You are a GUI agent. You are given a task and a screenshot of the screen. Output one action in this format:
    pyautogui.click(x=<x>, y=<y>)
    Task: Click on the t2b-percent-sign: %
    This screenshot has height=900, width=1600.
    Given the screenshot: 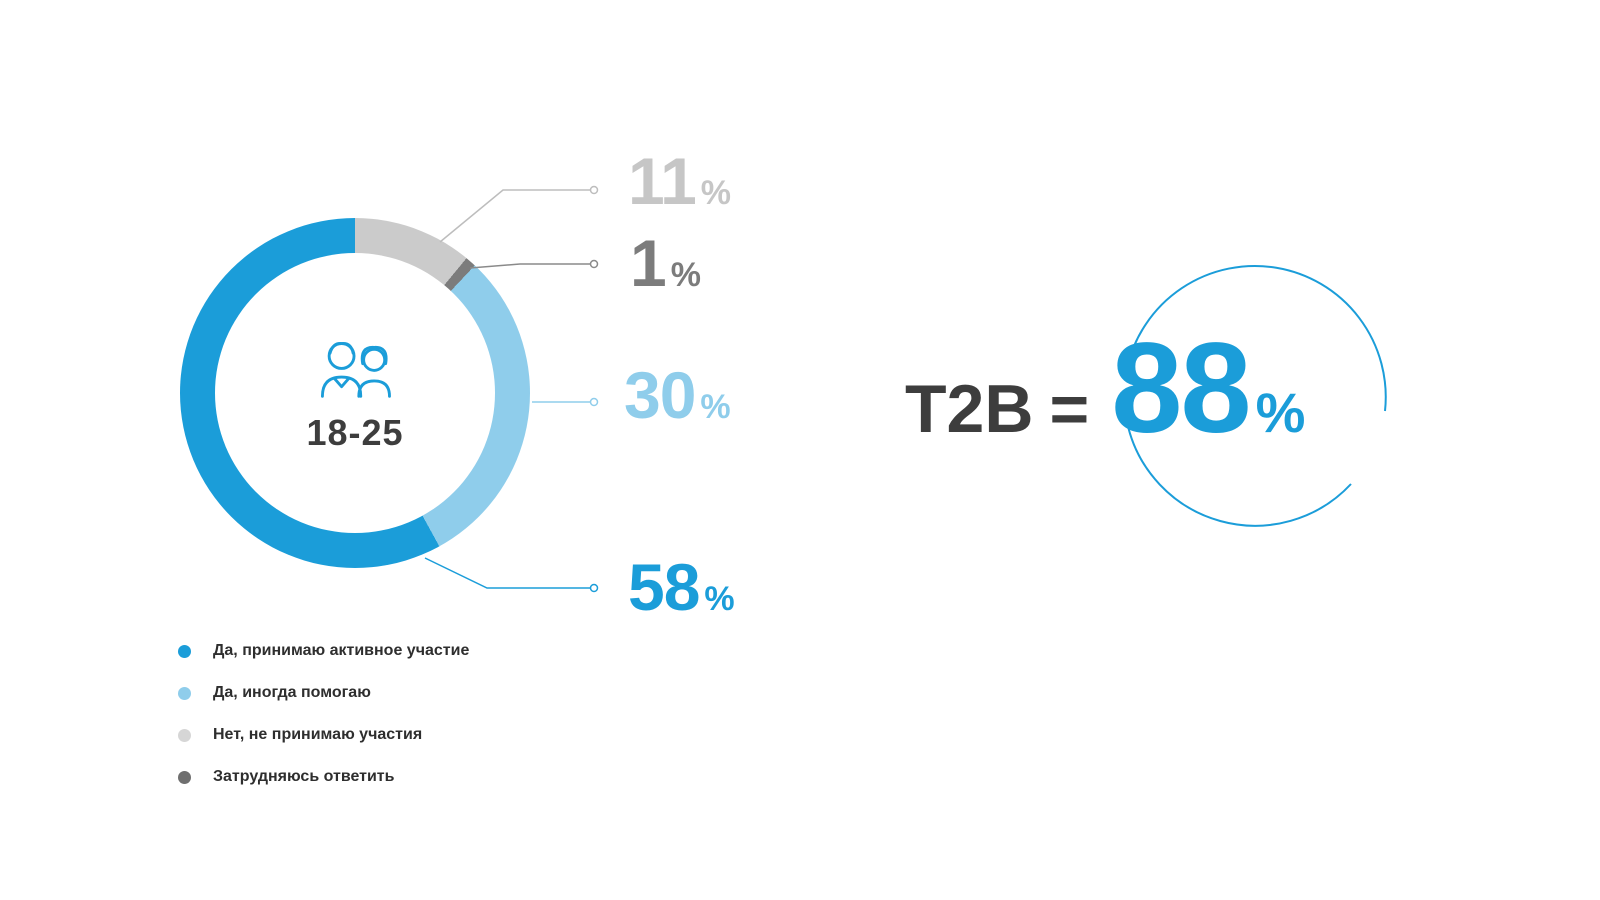 What is the action you would take?
    pyautogui.click(x=1280, y=412)
    